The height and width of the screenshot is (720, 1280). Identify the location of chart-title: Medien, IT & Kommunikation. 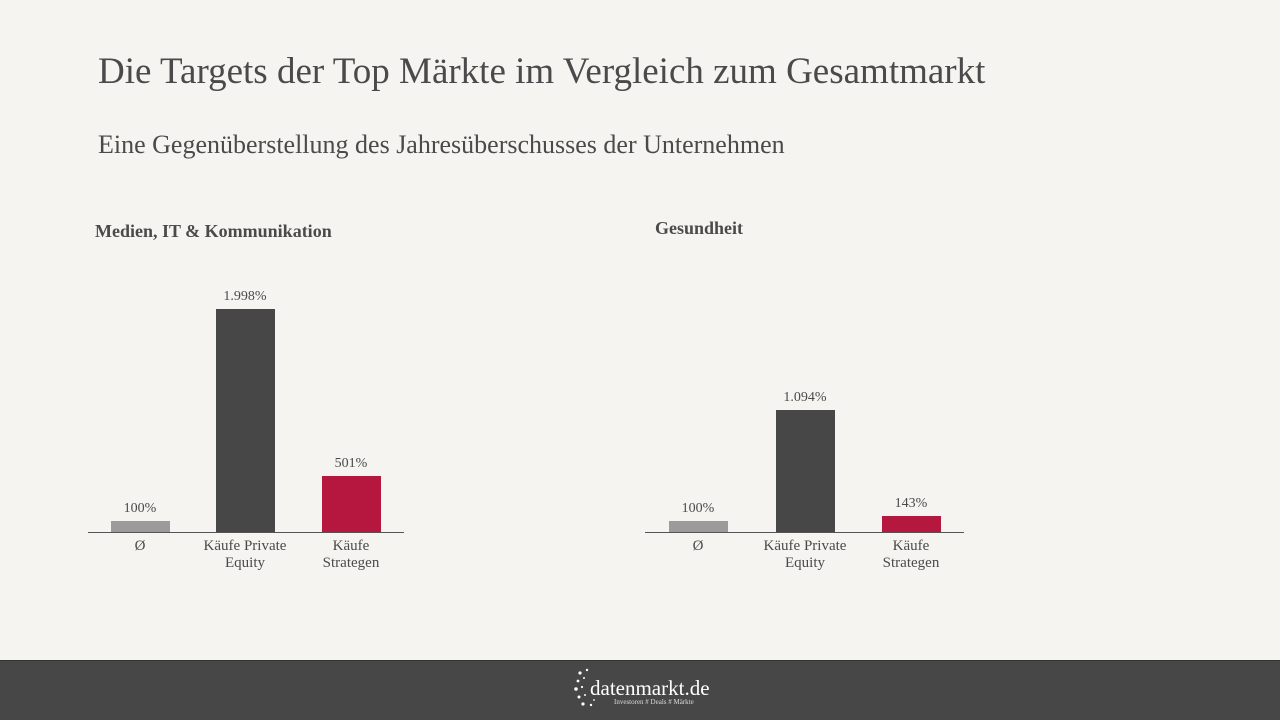
(213, 231).